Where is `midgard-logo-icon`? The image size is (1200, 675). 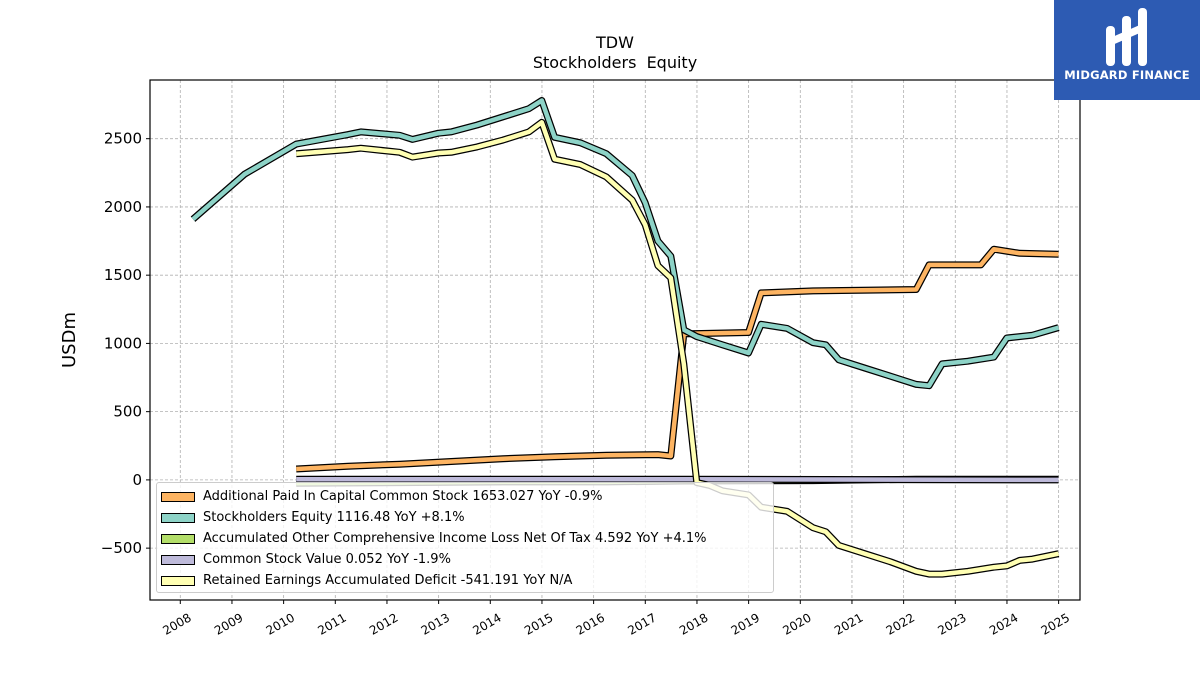
midgard-logo-icon is located at coordinates (1126, 37).